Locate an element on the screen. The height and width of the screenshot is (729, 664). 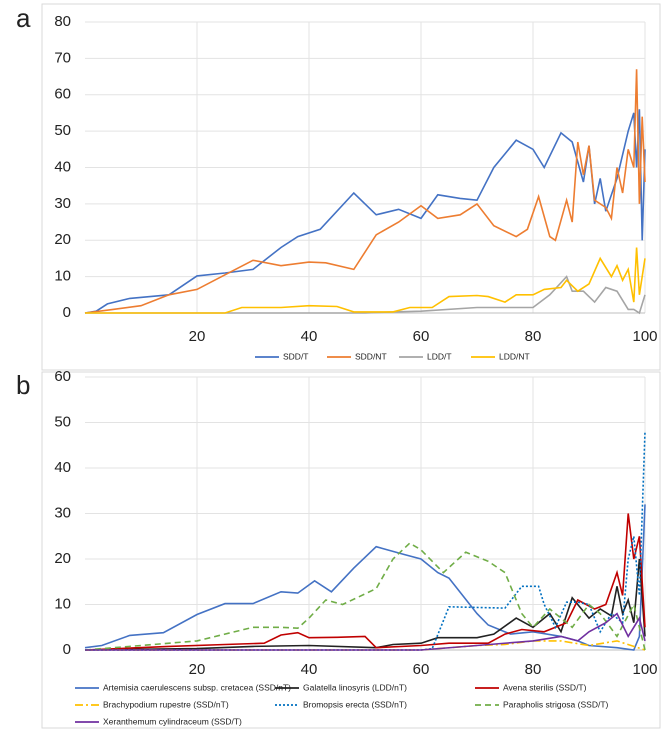
legend-label: Parapholis strigosa (SSD/T) is located at coordinates (556, 704).